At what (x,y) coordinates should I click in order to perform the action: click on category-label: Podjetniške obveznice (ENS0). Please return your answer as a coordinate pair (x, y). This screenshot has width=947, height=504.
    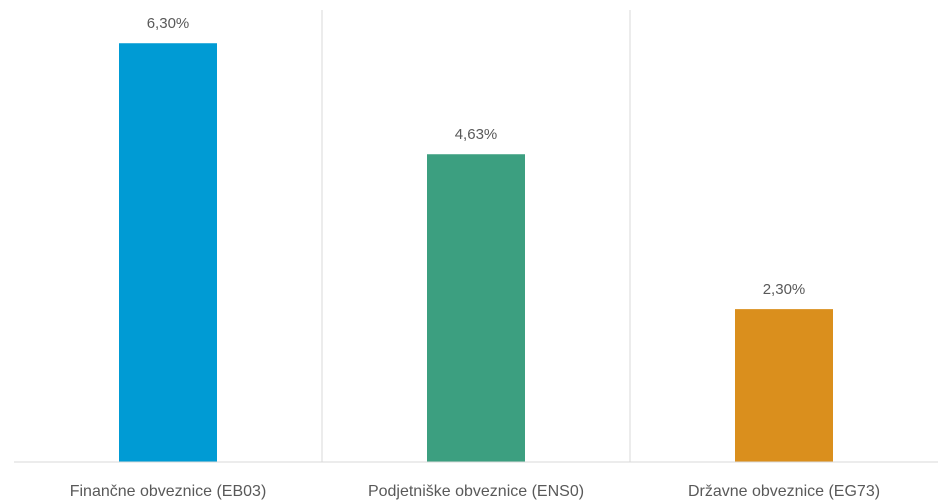
    Looking at the image, I should click on (476, 491).